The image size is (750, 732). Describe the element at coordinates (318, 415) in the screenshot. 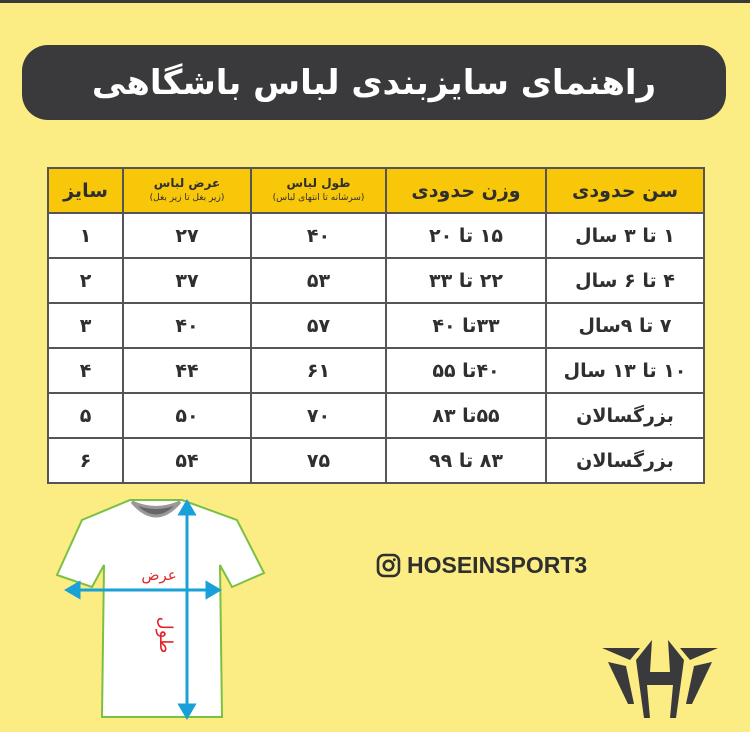

I see `cell-length: ۷۰` at that location.